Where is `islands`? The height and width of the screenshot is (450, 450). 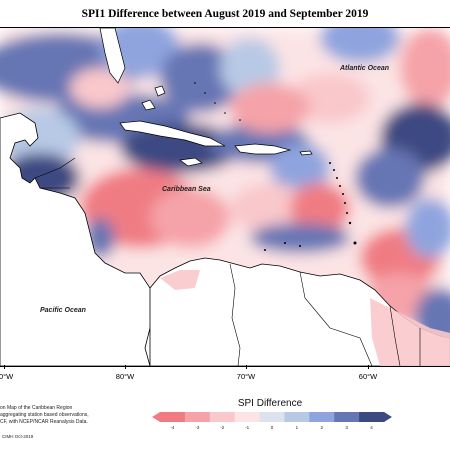 islands is located at coordinates (206, 97).